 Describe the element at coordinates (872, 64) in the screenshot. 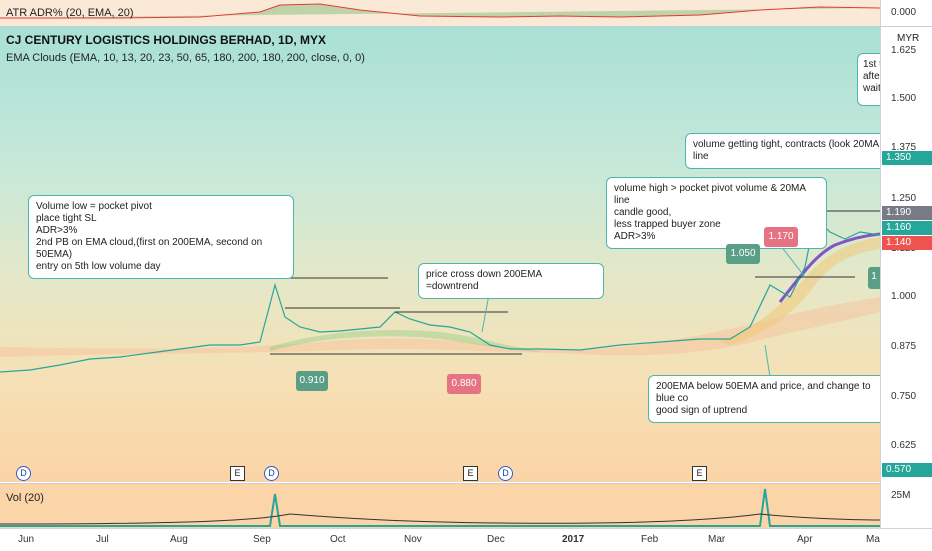

I see `note-line: 1st t` at that location.